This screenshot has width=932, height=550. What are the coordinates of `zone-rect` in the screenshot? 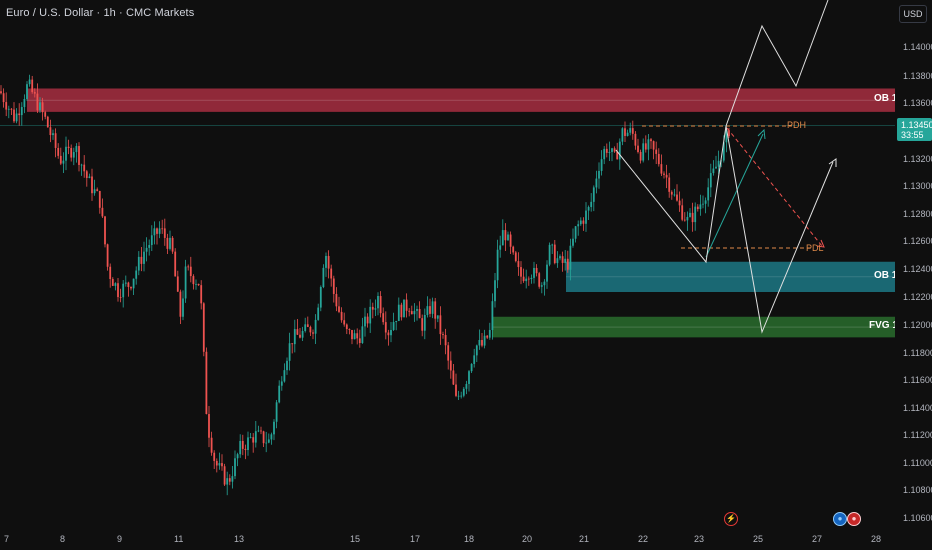 It's located at (730, 276).